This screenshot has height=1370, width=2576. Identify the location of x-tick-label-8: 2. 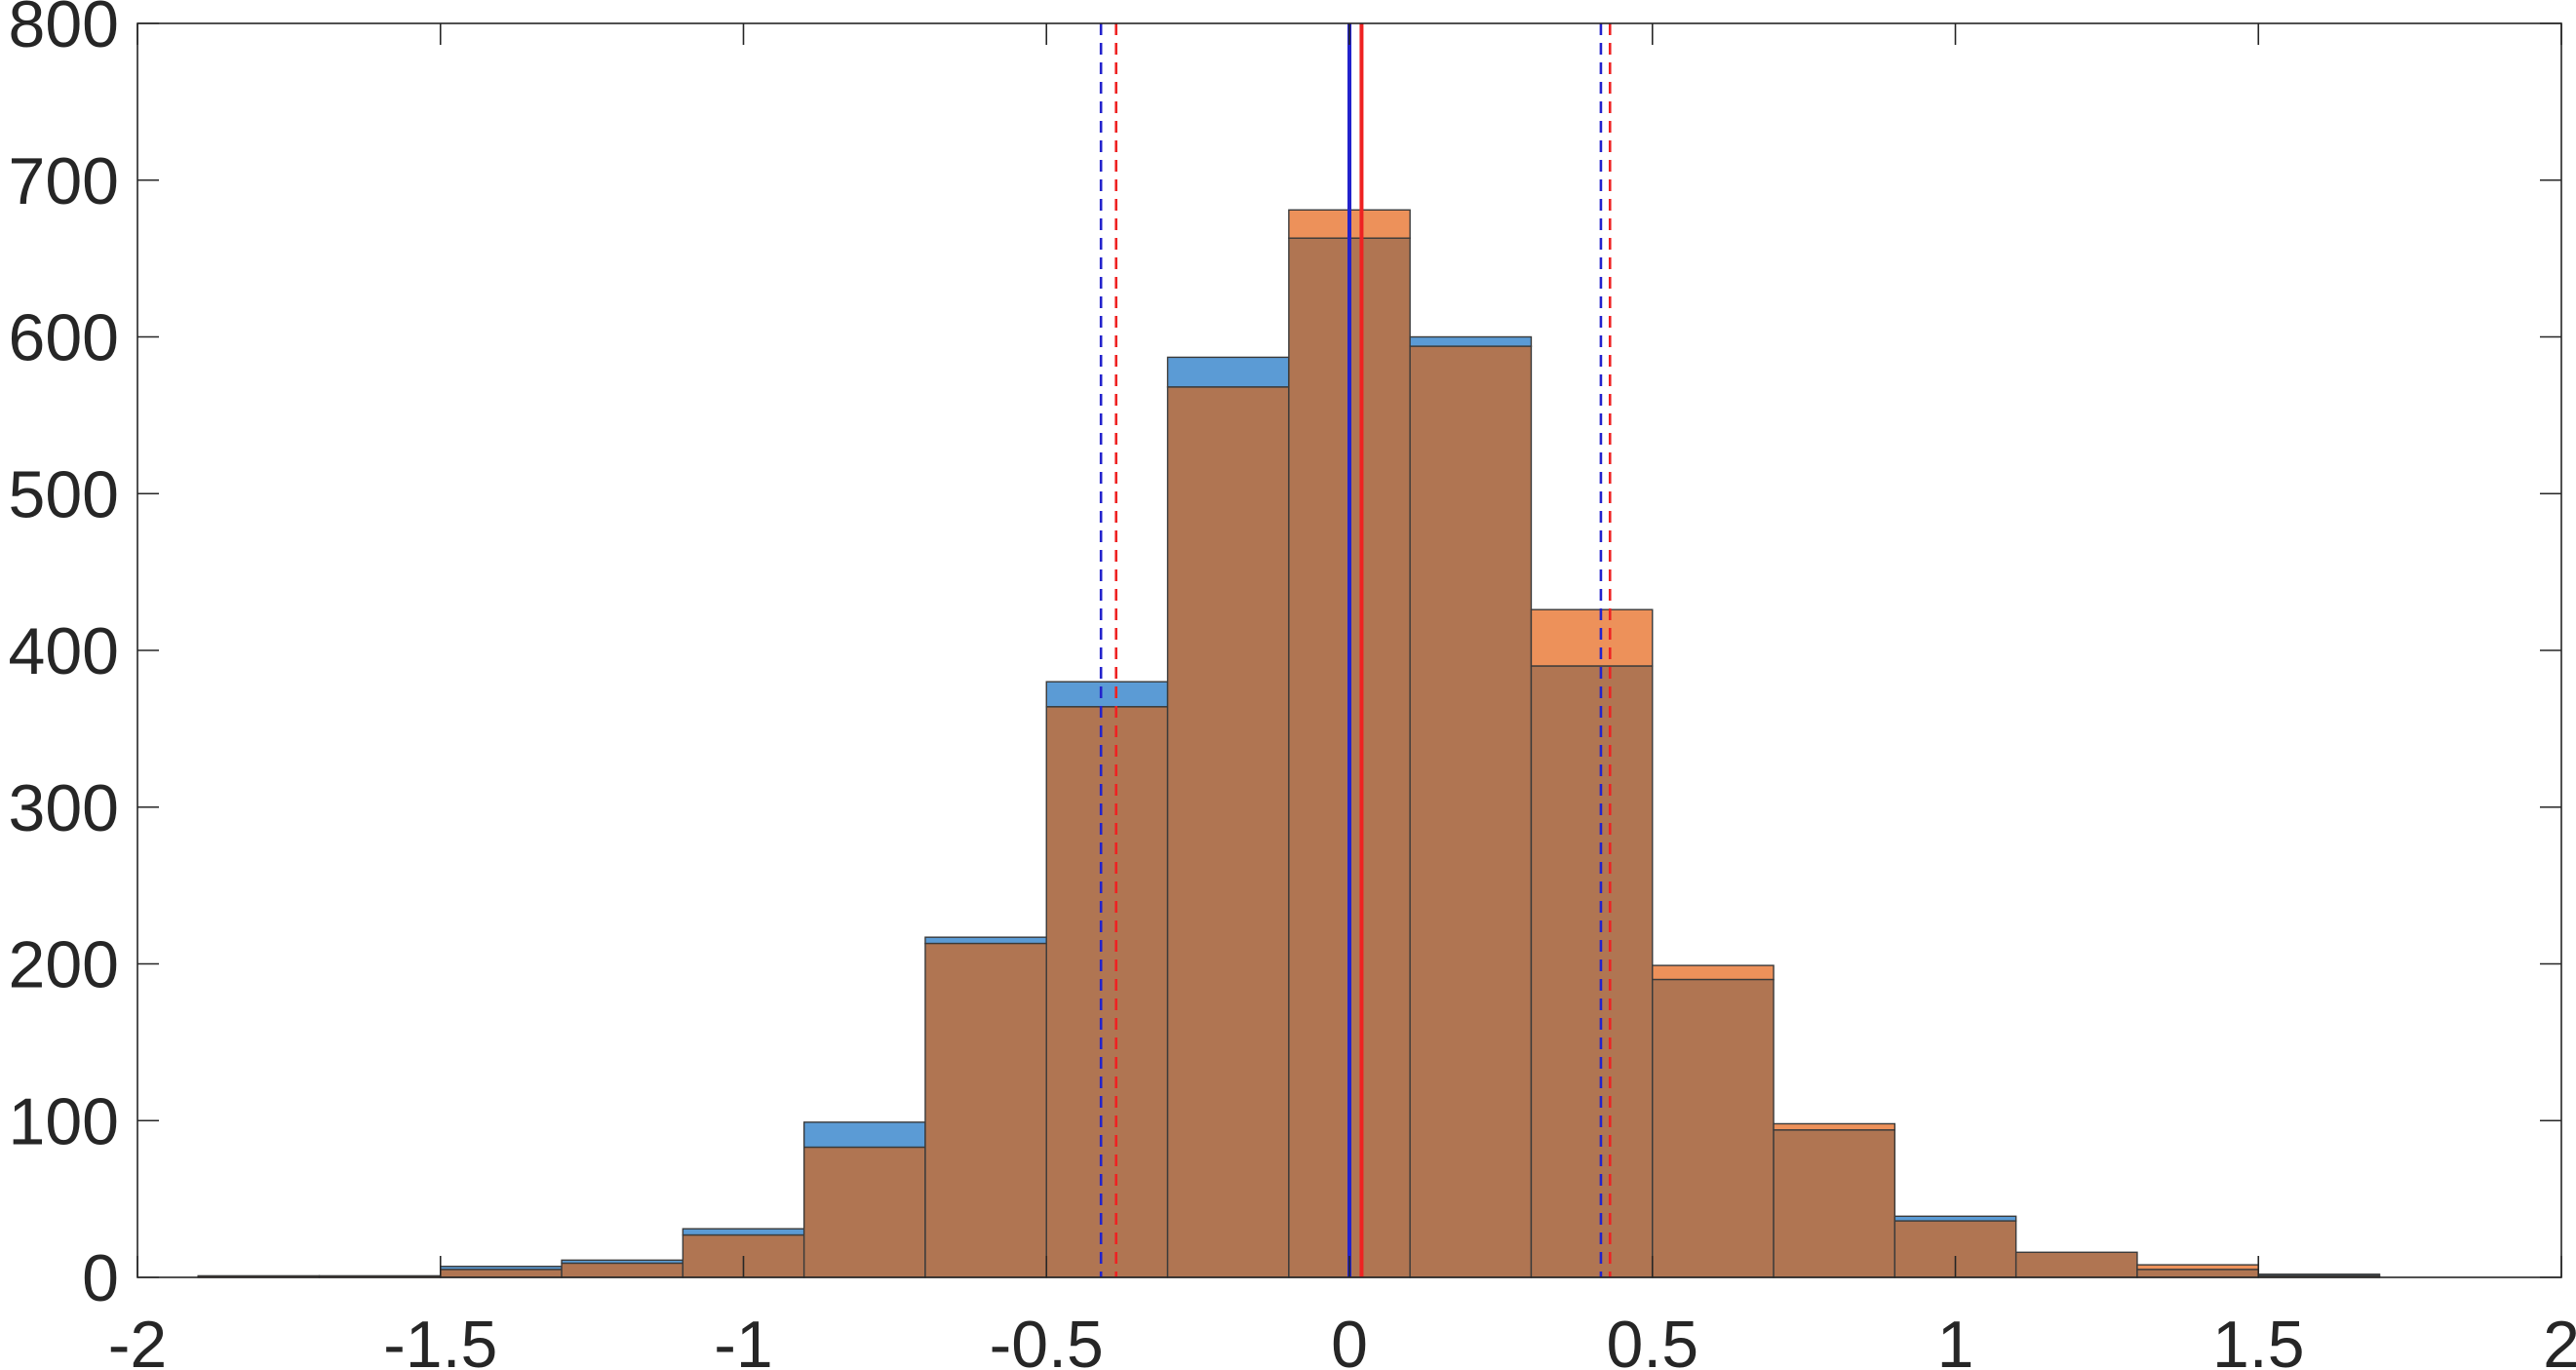
(2559, 1339).